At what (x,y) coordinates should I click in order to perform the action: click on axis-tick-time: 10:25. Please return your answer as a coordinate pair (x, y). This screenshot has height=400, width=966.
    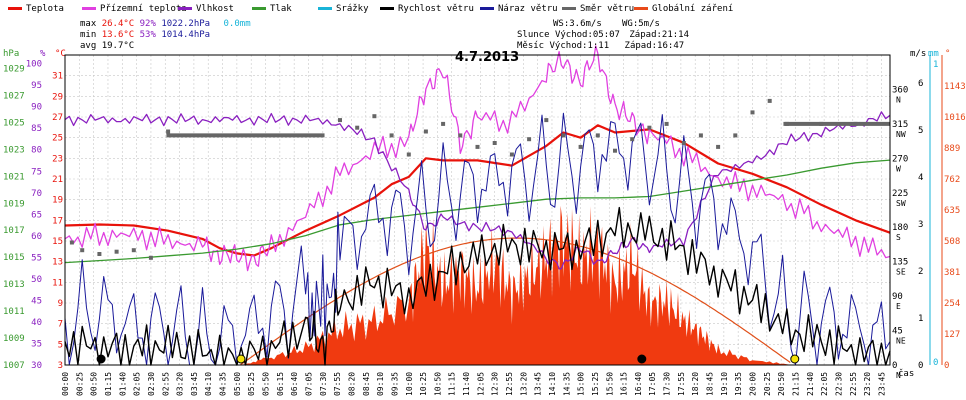
    Looking at the image, I should click on (423, 384).